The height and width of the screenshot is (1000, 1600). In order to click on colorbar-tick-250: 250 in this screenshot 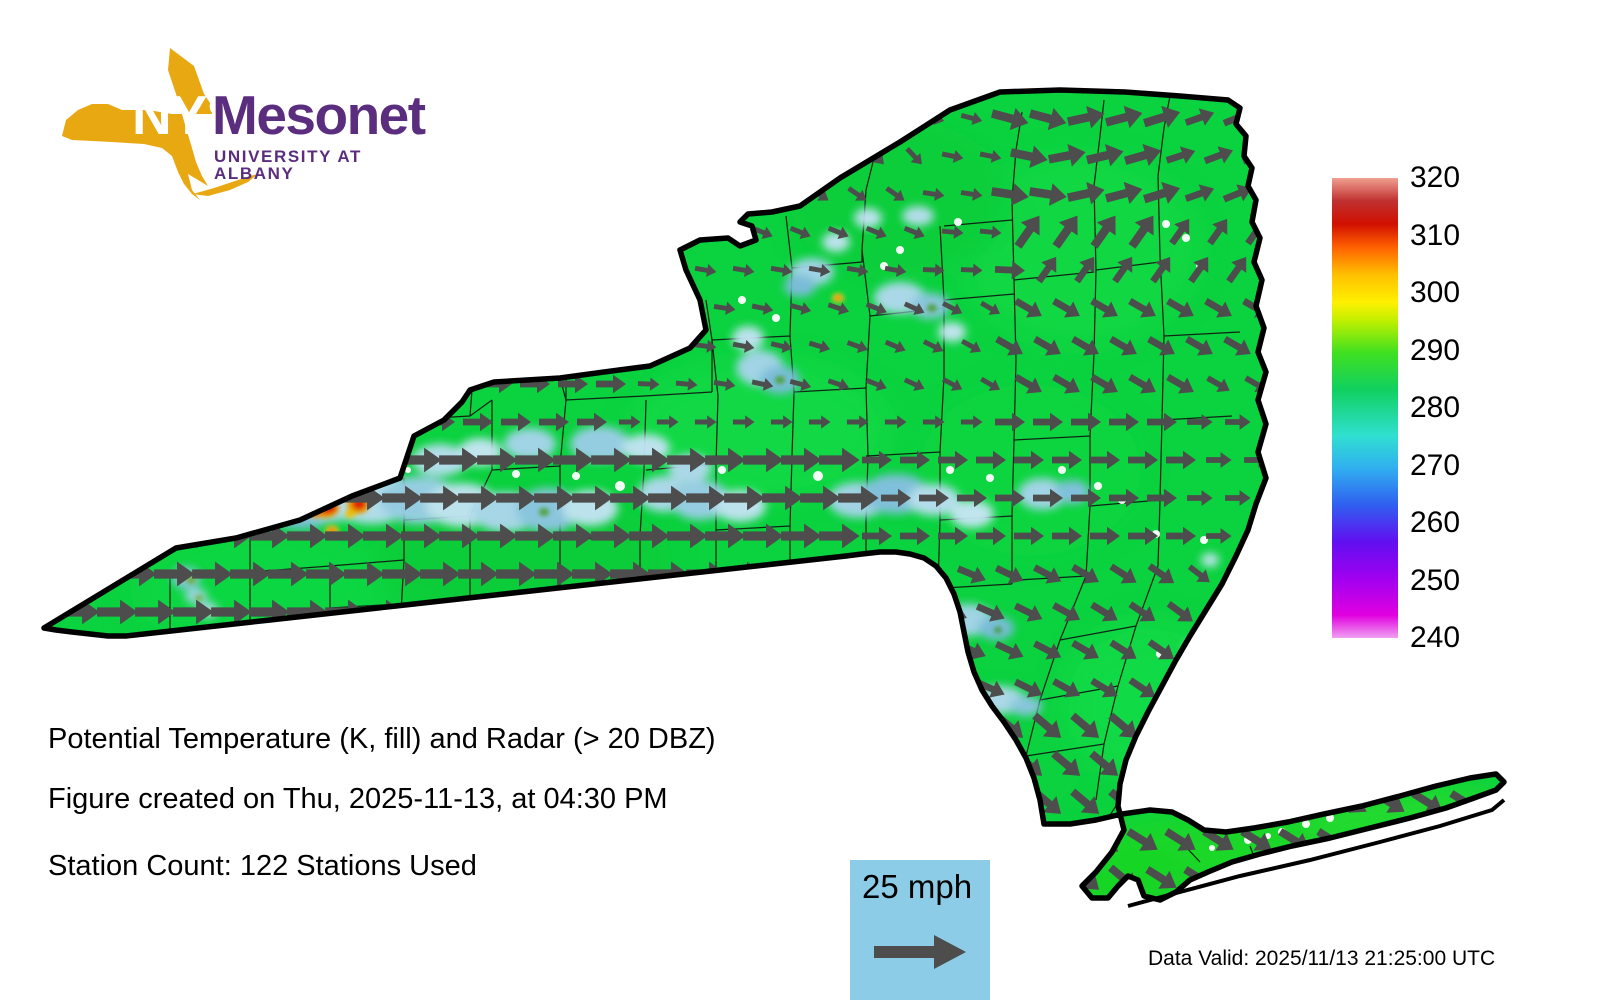, I will do `click(1435, 580)`.